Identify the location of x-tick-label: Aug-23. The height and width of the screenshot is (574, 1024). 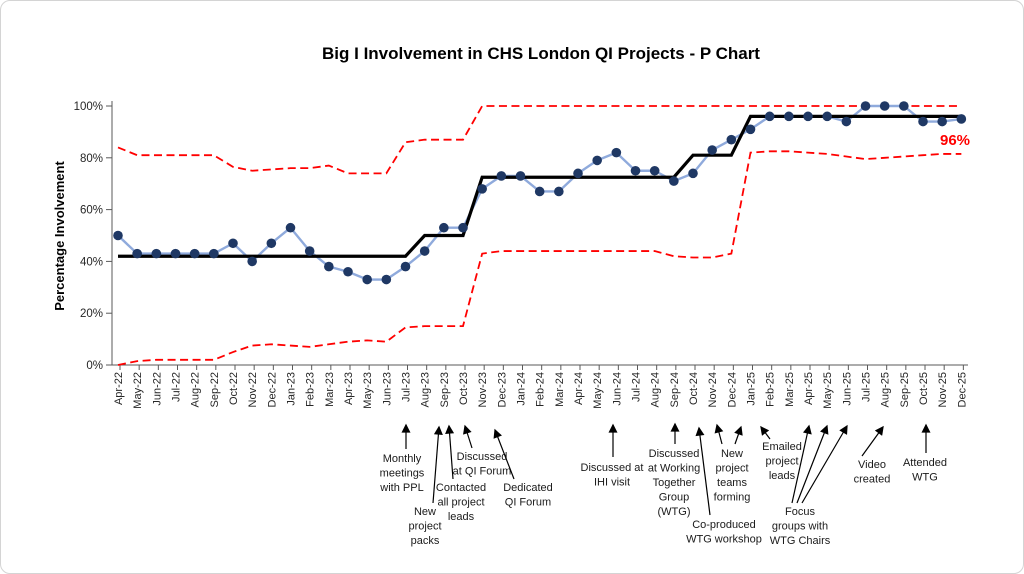
(426, 389).